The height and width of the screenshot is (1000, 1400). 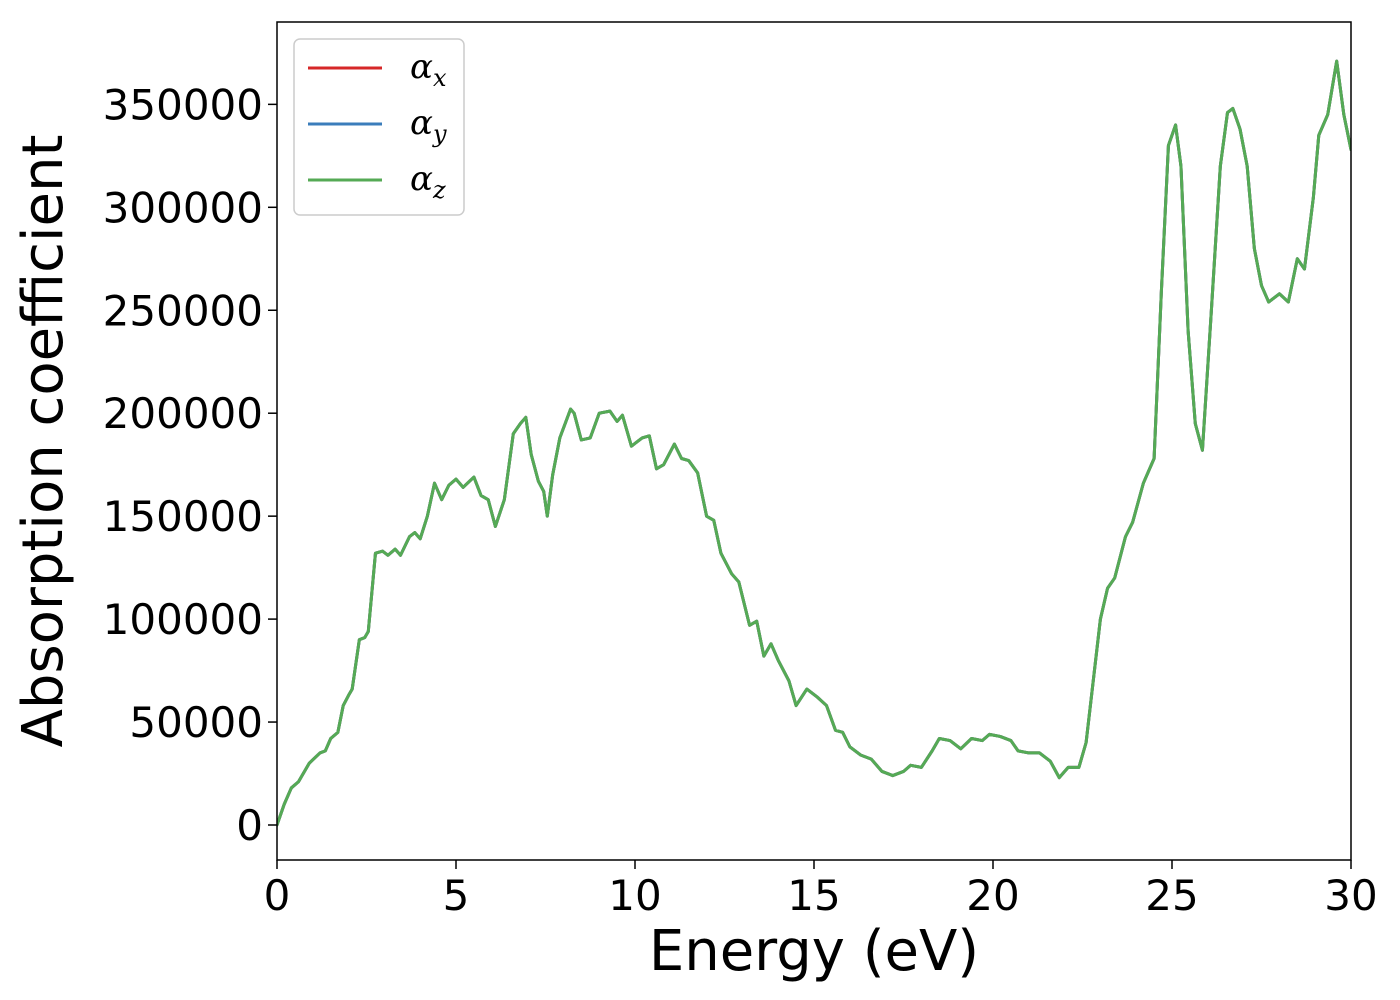 I want to click on y-tick-label: 0, so click(x=249, y=825).